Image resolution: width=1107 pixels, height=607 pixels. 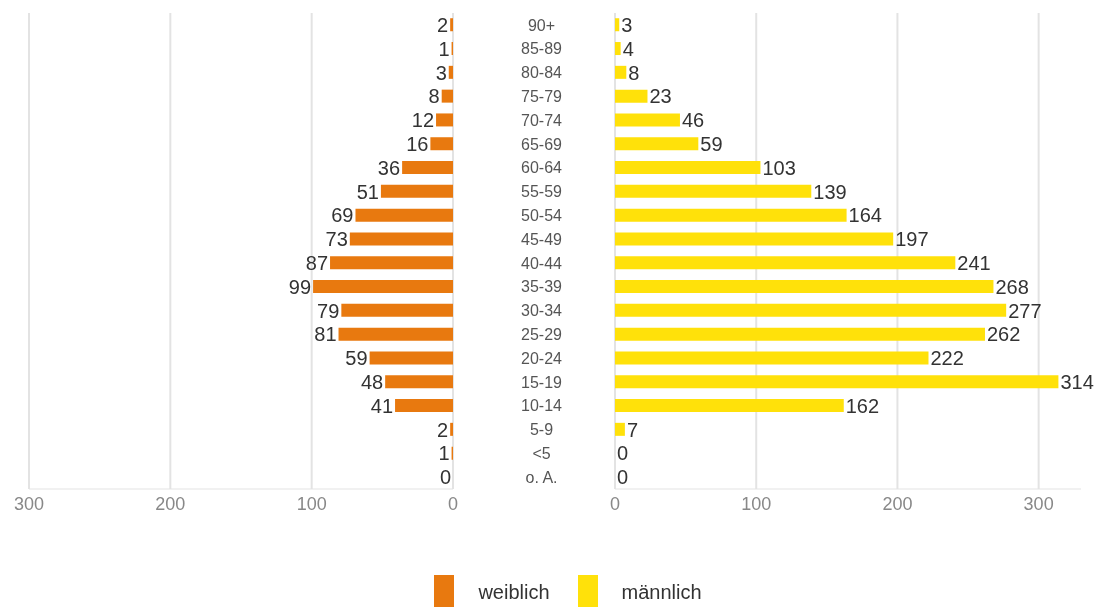 I want to click on y-tick-label: o. A., so click(x=541, y=477).